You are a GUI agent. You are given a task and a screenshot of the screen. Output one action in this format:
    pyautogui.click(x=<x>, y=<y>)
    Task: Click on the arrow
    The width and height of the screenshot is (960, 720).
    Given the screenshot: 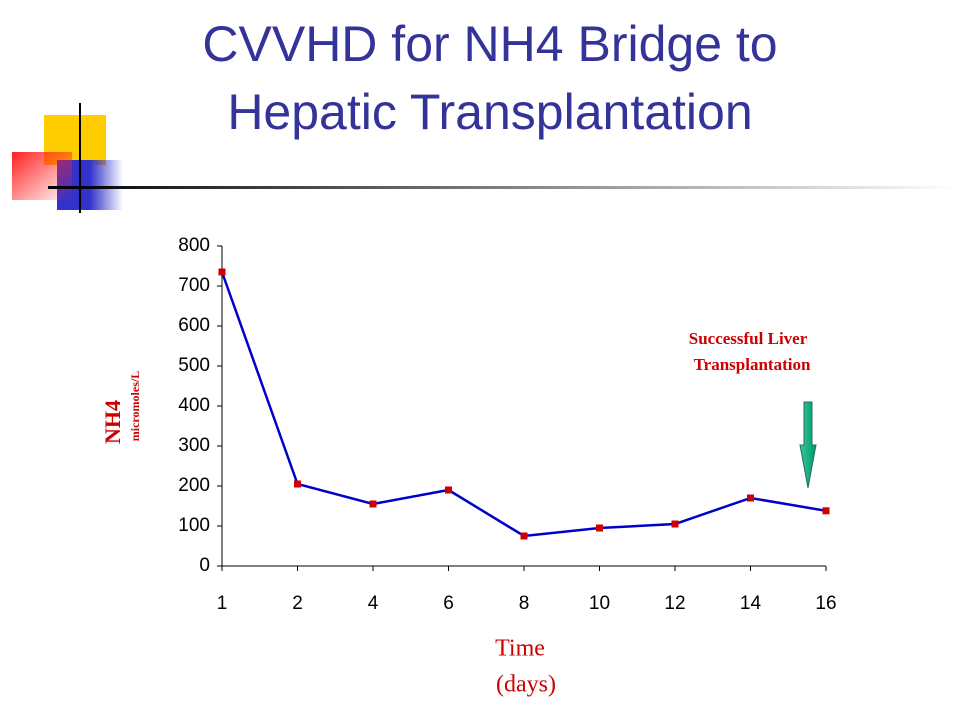 What is the action you would take?
    pyautogui.click(x=808, y=445)
    